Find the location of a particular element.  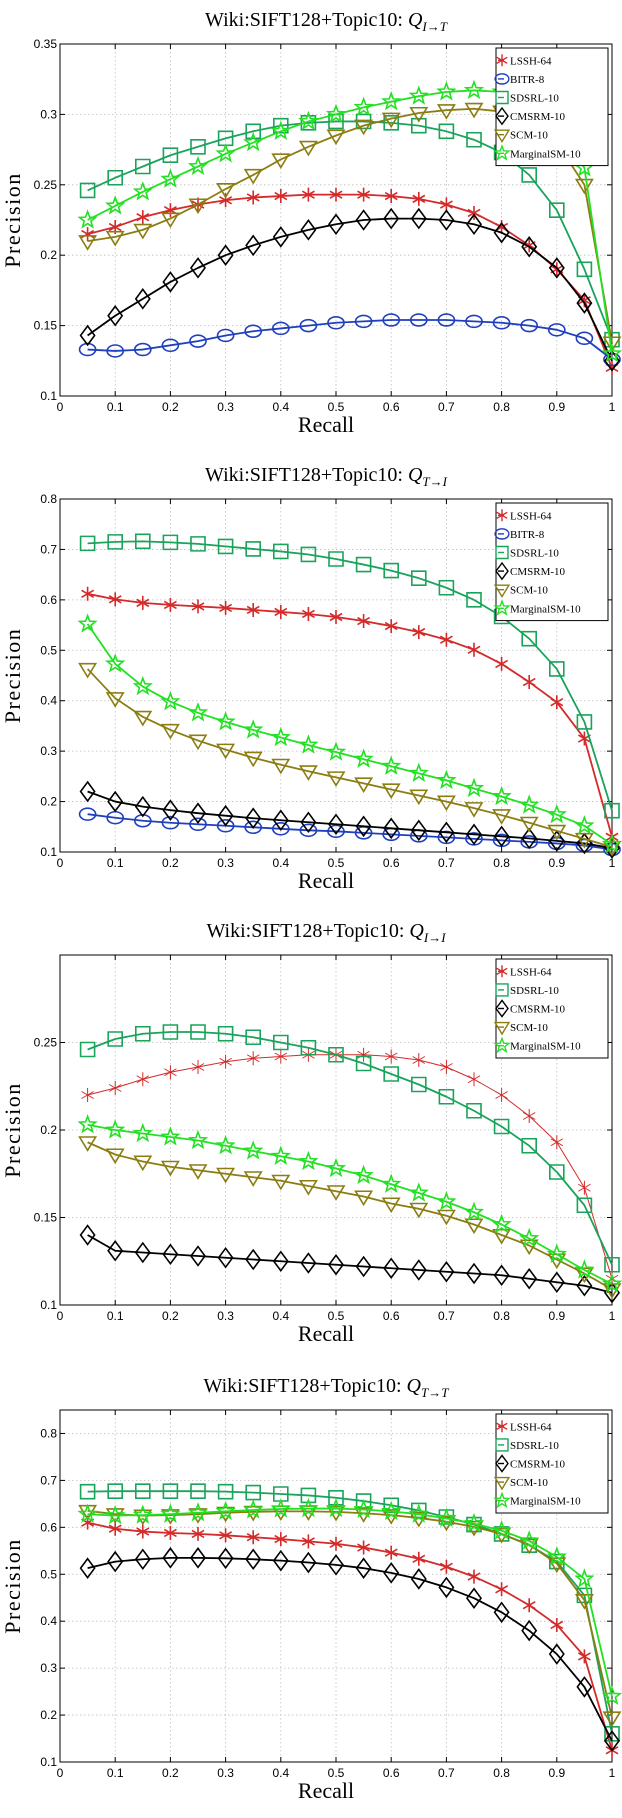

legend-box is located at coordinates (552, 107).